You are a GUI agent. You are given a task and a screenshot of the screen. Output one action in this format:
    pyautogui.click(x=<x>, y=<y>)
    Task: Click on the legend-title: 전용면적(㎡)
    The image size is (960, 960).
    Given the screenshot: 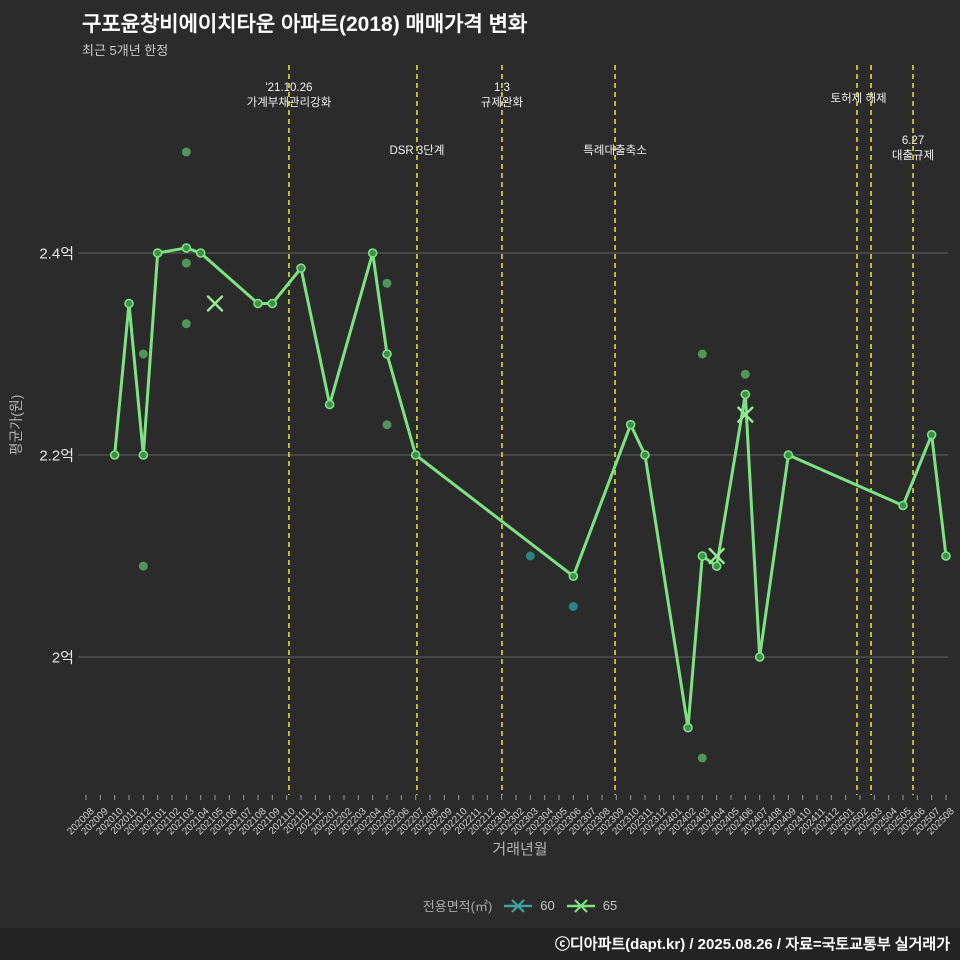 What is the action you would take?
    pyautogui.click(x=457, y=906)
    